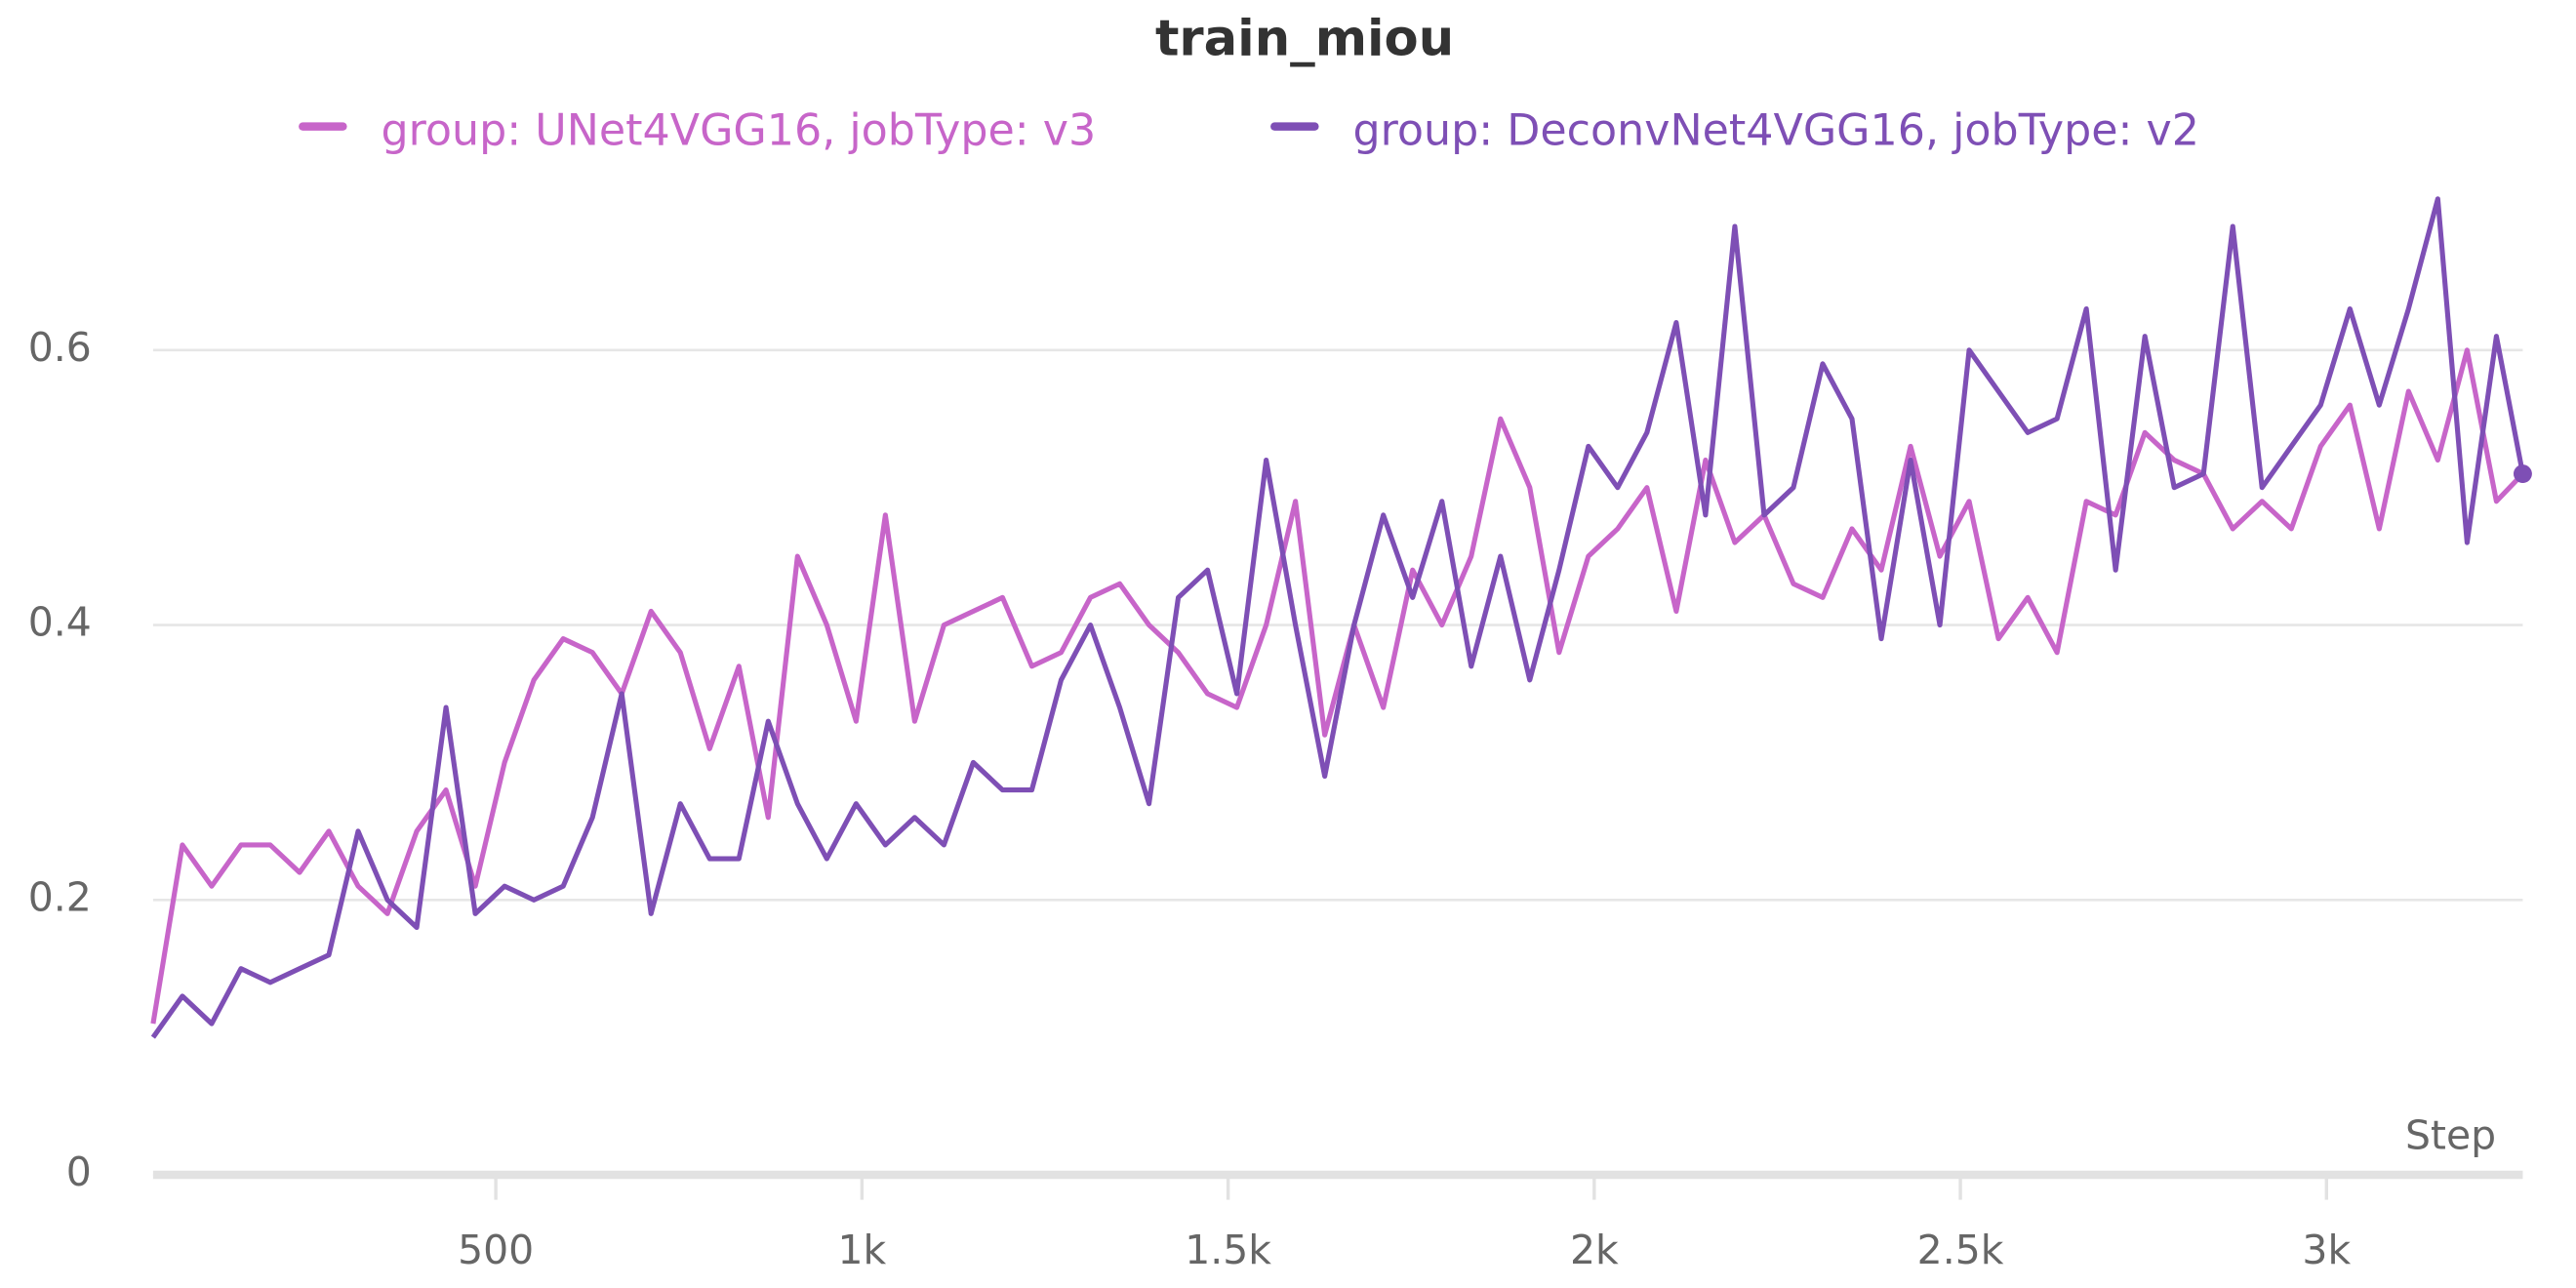  What do you see at coordinates (739, 130) in the screenshot?
I see `legend-label: group: UNet4VGG16, jobType: v3` at bounding box center [739, 130].